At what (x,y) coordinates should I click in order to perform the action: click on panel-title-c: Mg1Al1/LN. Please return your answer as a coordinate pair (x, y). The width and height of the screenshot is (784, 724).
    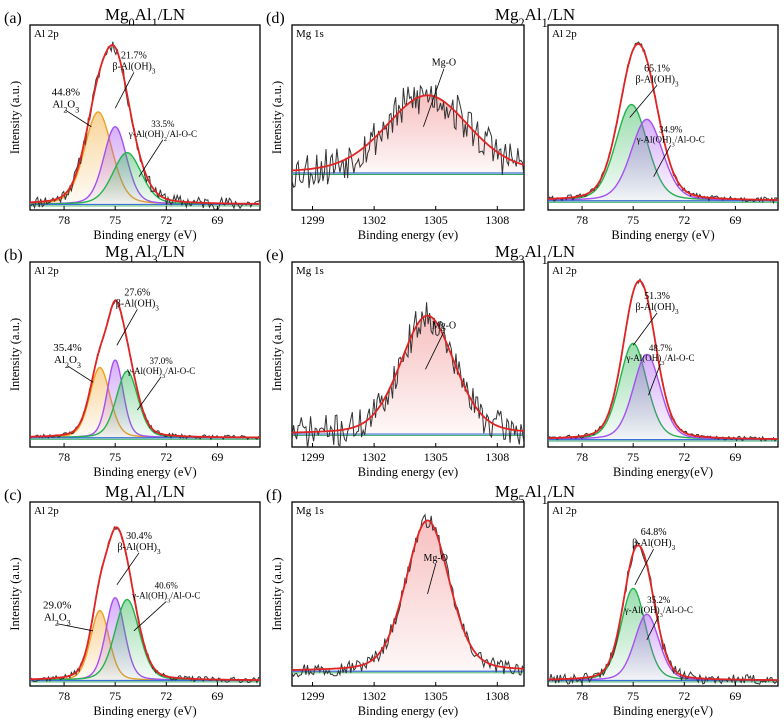
    Looking at the image, I should click on (145, 494).